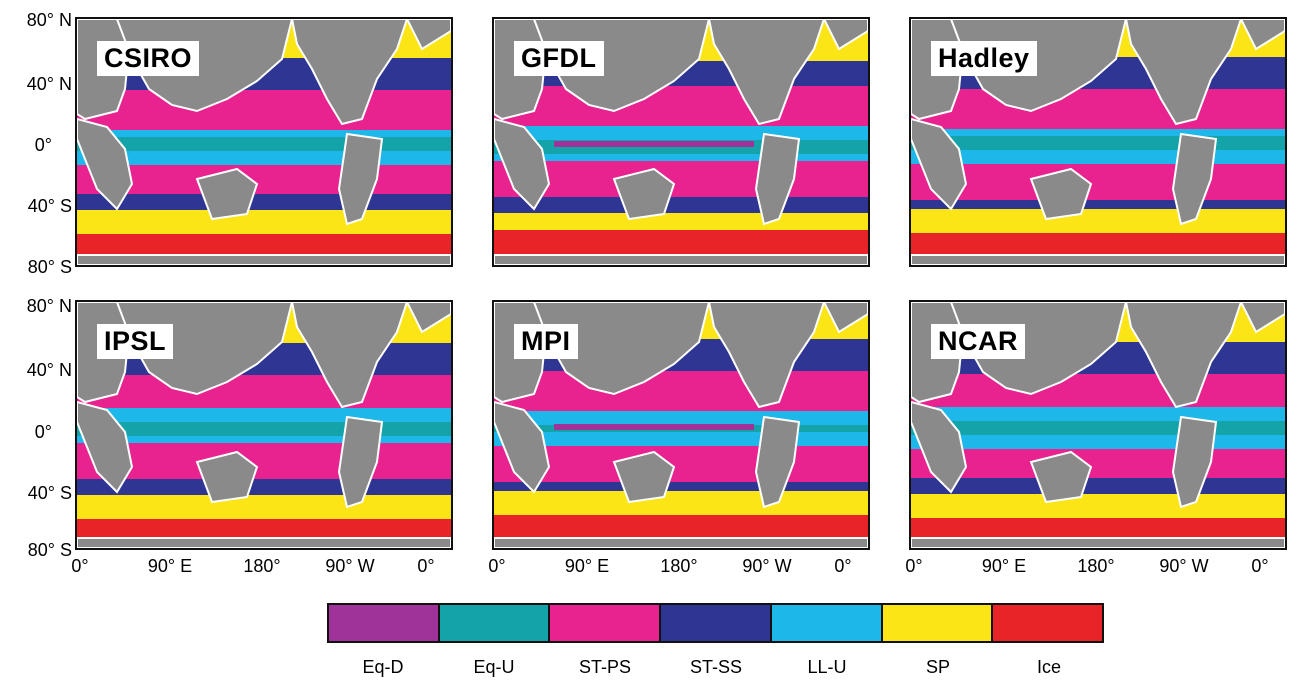 This screenshot has height=685, width=1291. I want to click on panel-label-mpi: MPI, so click(546, 341).